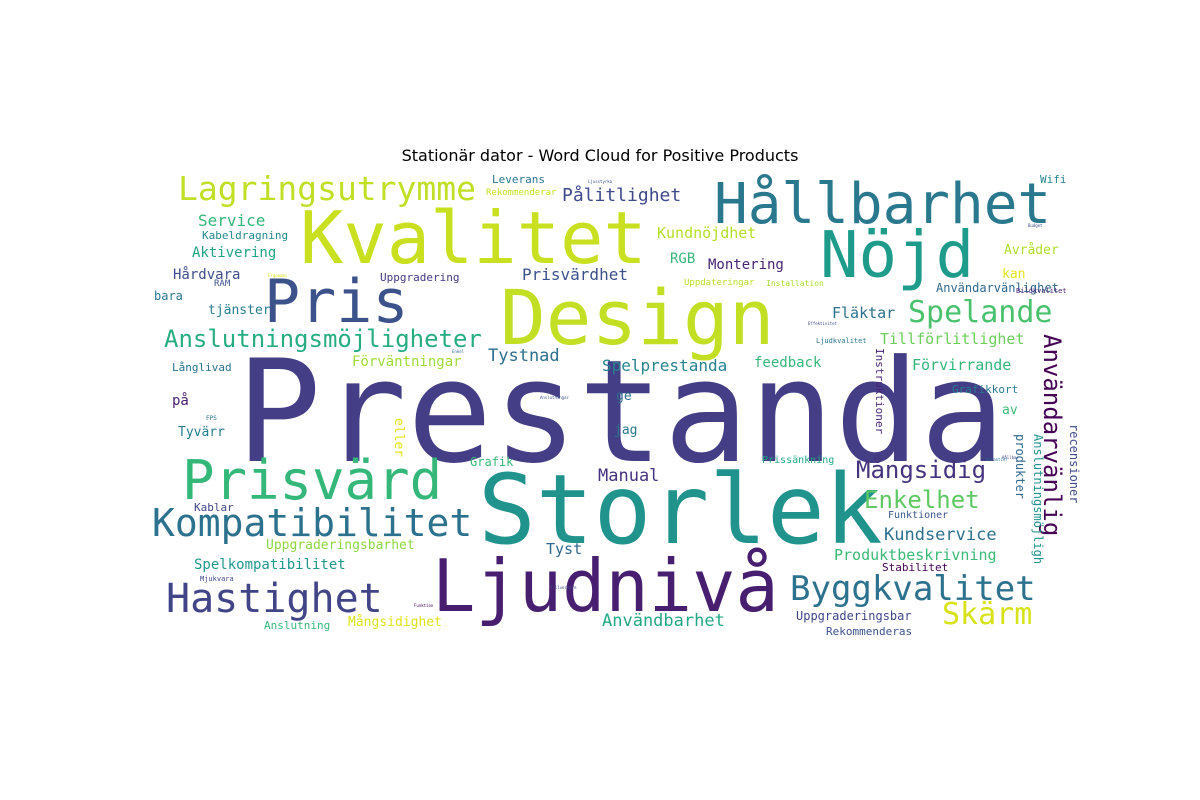 The height and width of the screenshot is (800, 1200). I want to click on word-prestanda: Prestanda, so click(621, 412).